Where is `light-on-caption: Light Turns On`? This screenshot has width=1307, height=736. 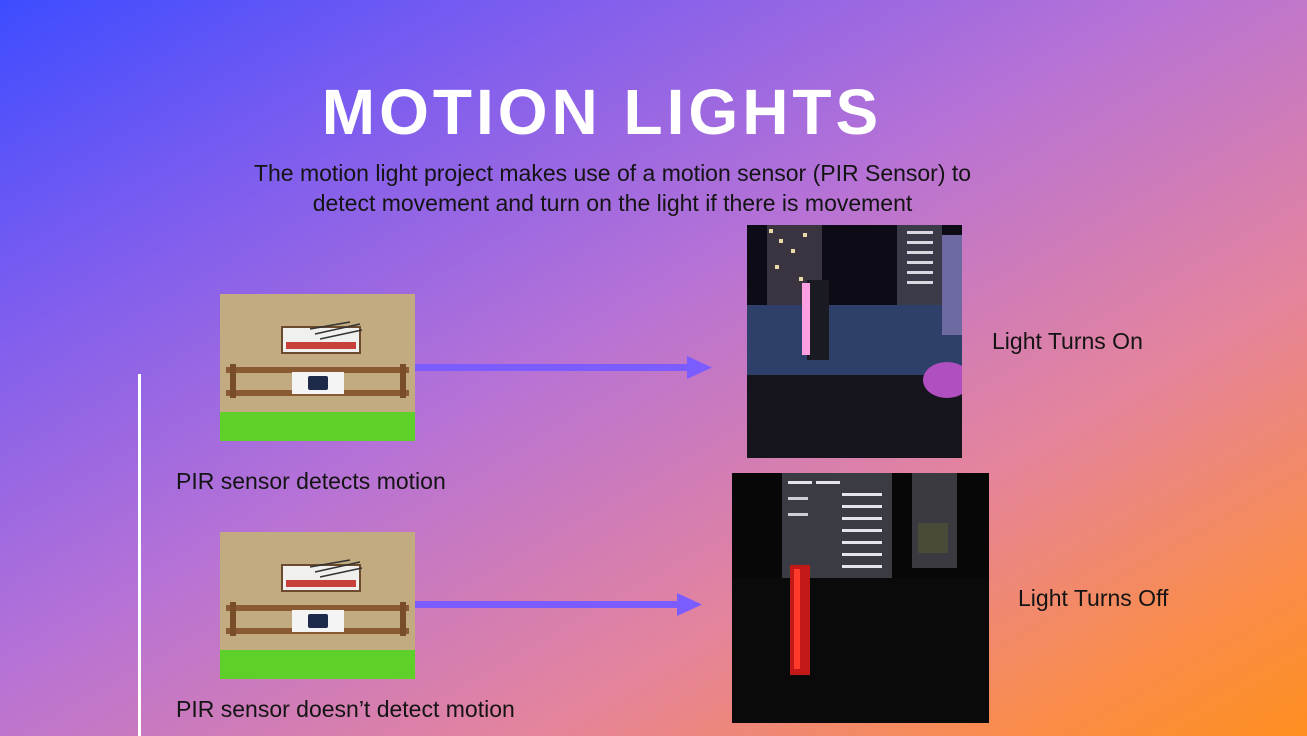 light-on-caption: Light Turns On is located at coordinates (1067, 341).